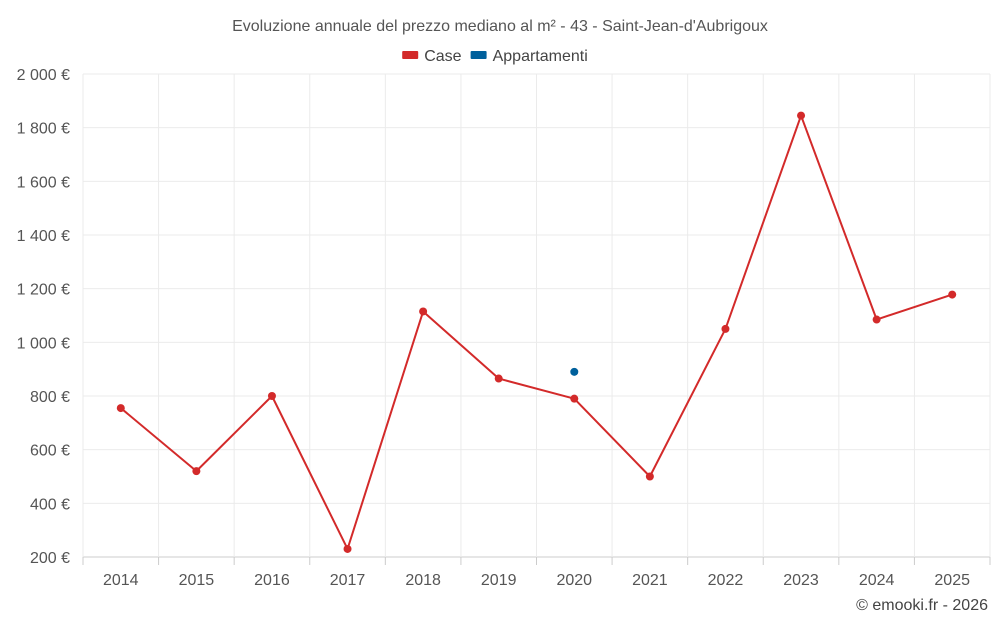 This screenshot has width=1000, height=625. What do you see at coordinates (877, 580) in the screenshot?
I see `x-tick-label: 2024` at bounding box center [877, 580].